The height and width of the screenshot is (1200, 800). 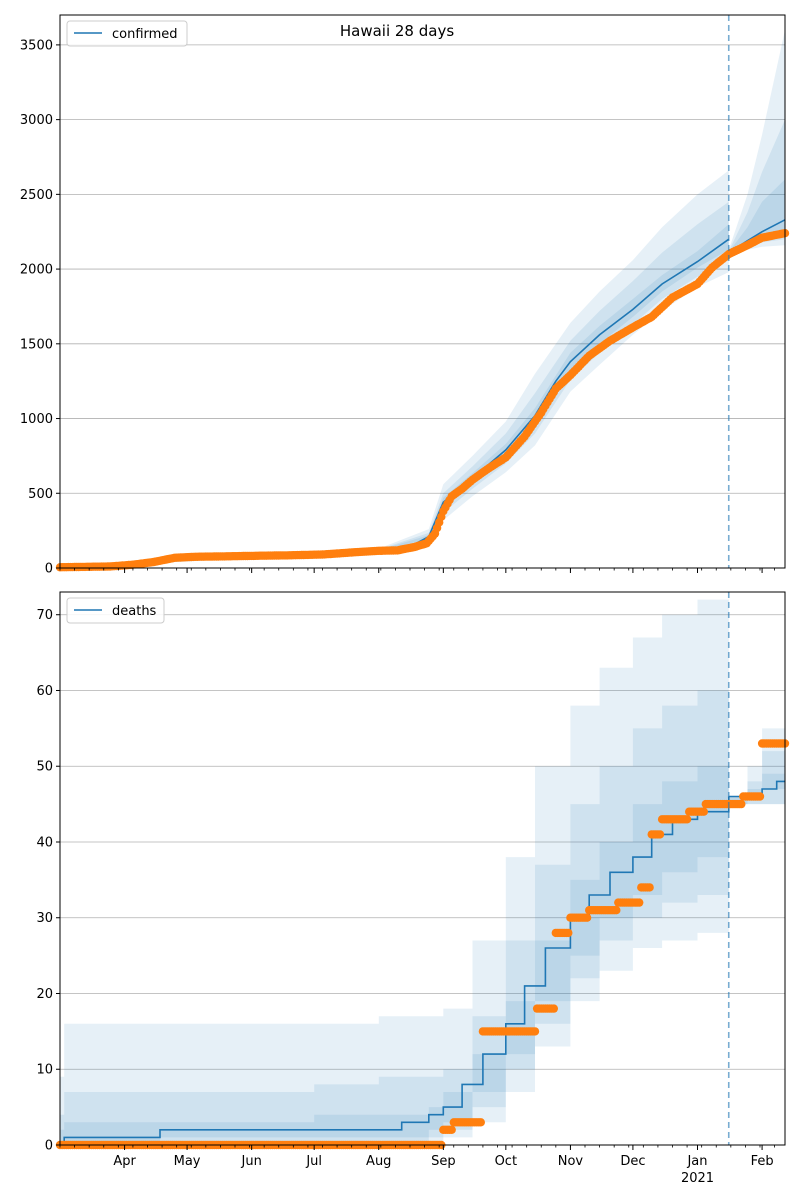 I want to click on legend-confirmed: confirmed, so click(x=127, y=33).